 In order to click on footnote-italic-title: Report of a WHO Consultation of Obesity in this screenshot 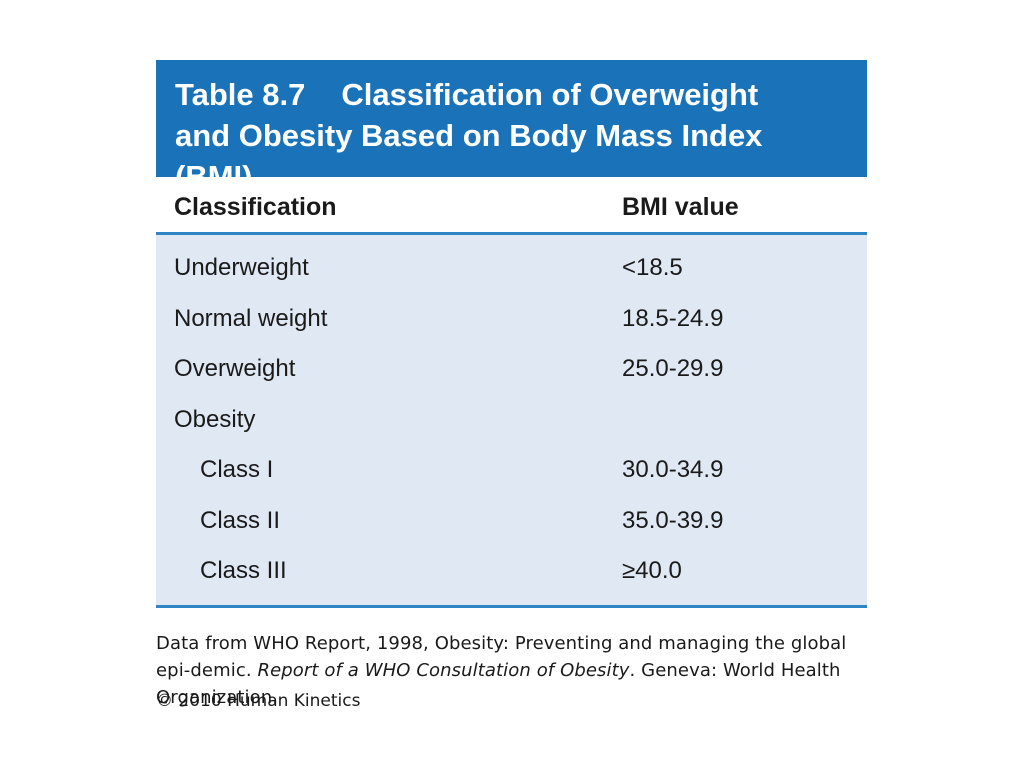, I will do `click(443, 670)`.